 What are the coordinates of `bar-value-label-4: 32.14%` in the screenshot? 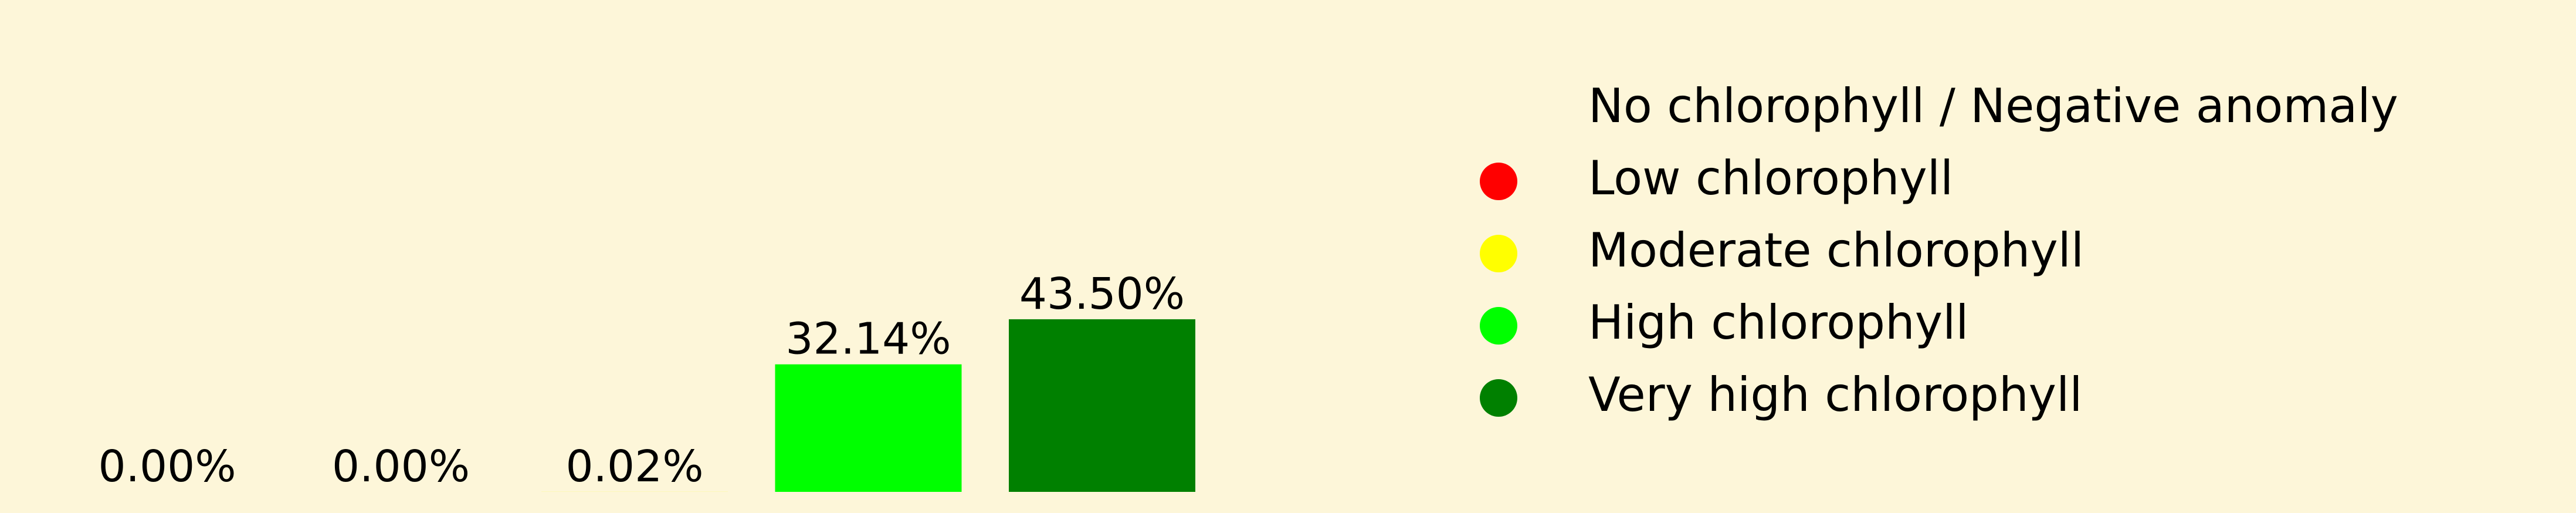 It's located at (868, 339).